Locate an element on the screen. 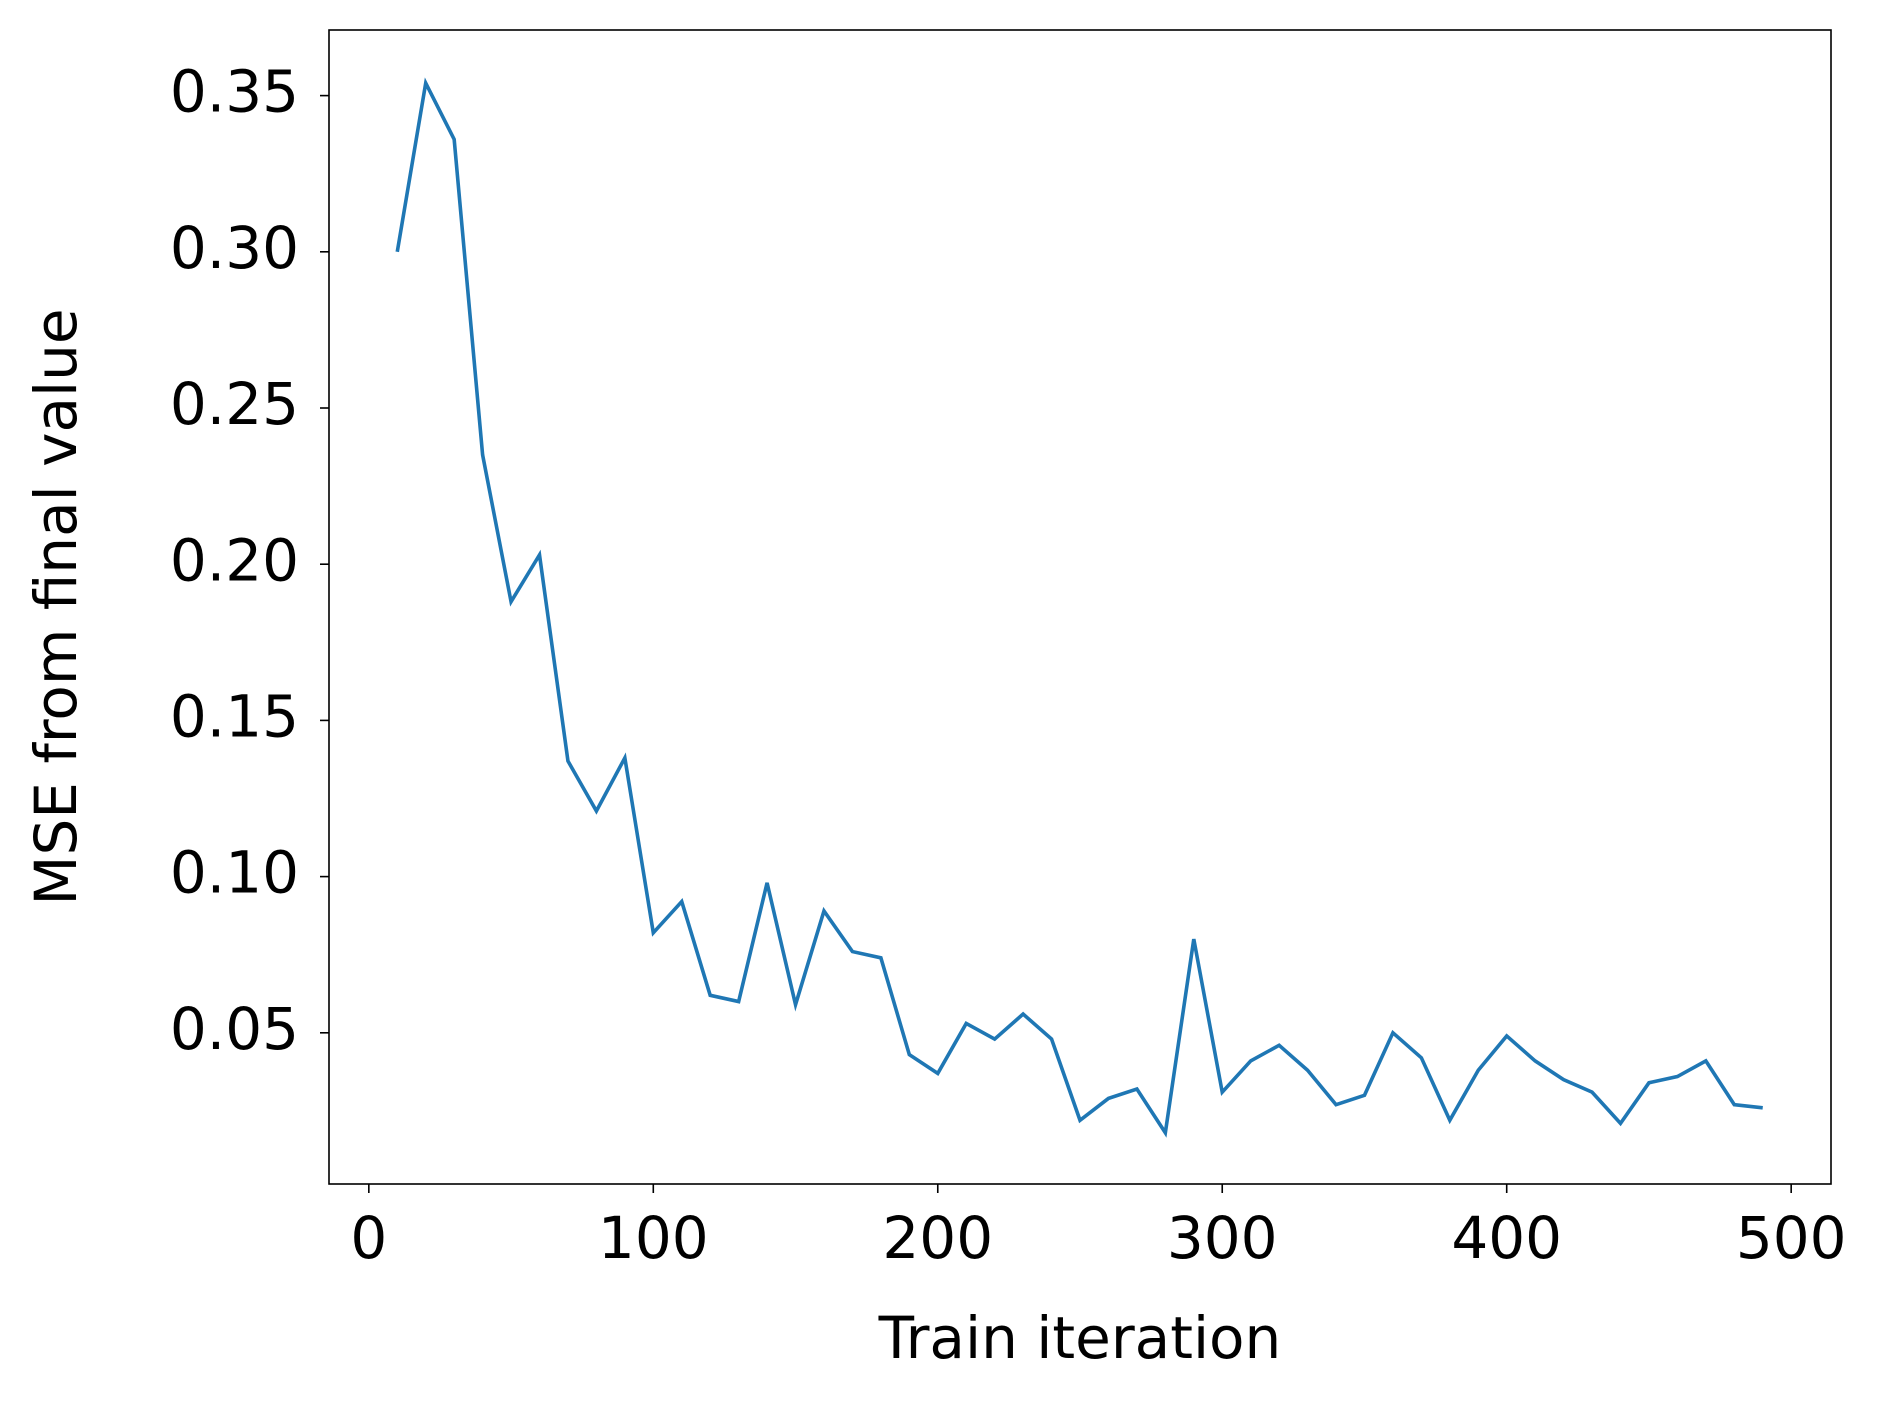 The image size is (1888, 1406). x-tick-label: 100 is located at coordinates (653, 1238).